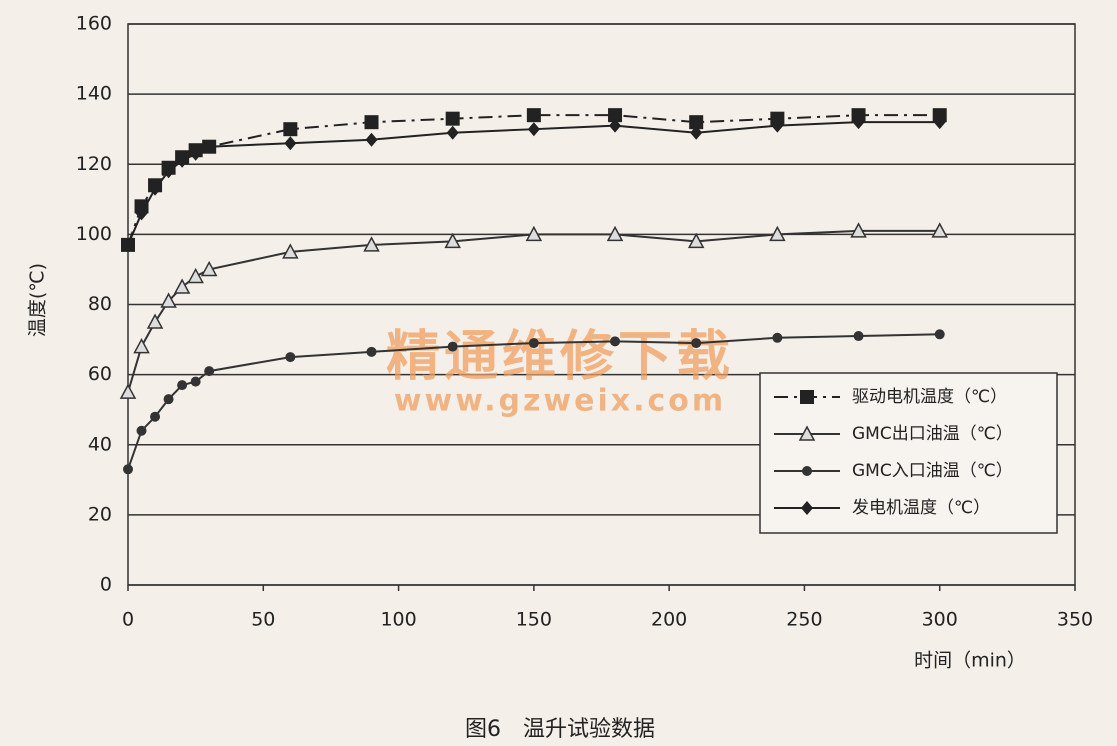 The width and height of the screenshot is (1117, 746). Describe the element at coordinates (1075, 620) in the screenshot. I see `x-tick-label: 350` at that location.